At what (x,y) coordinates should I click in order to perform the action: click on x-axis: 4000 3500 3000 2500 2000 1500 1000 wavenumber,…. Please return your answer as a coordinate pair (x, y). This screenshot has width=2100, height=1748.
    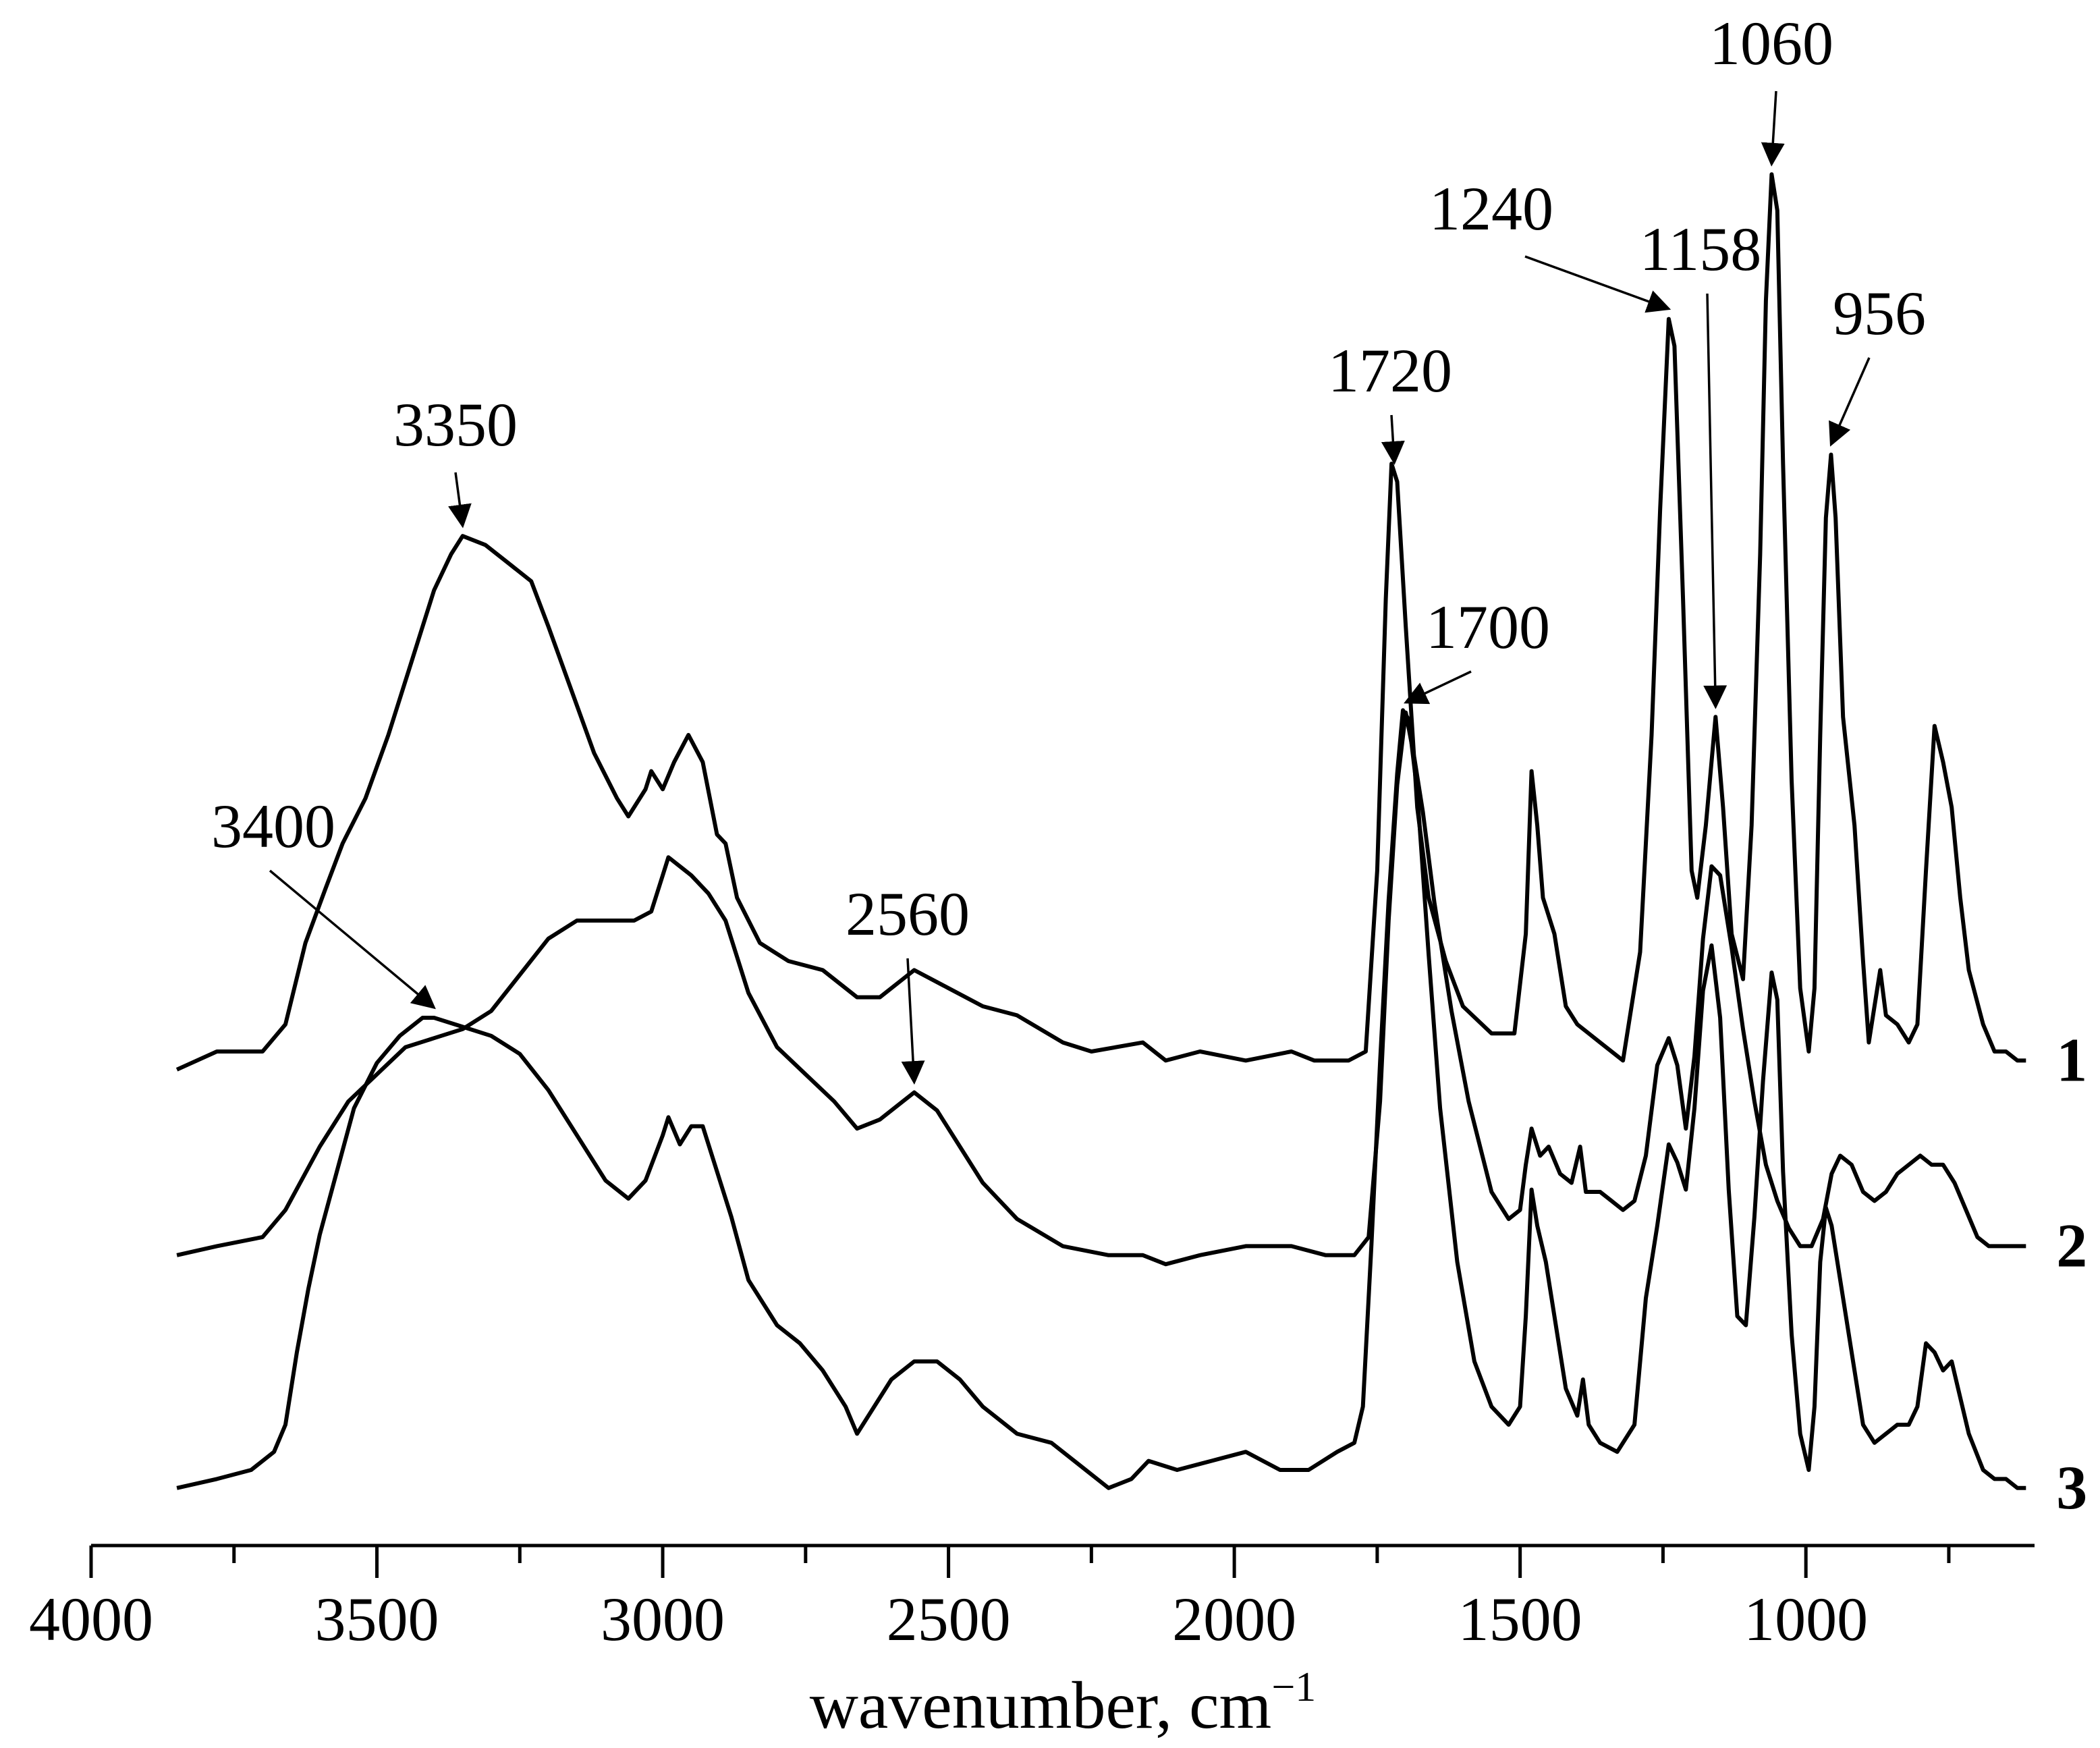
    Looking at the image, I should click on (1032, 1643).